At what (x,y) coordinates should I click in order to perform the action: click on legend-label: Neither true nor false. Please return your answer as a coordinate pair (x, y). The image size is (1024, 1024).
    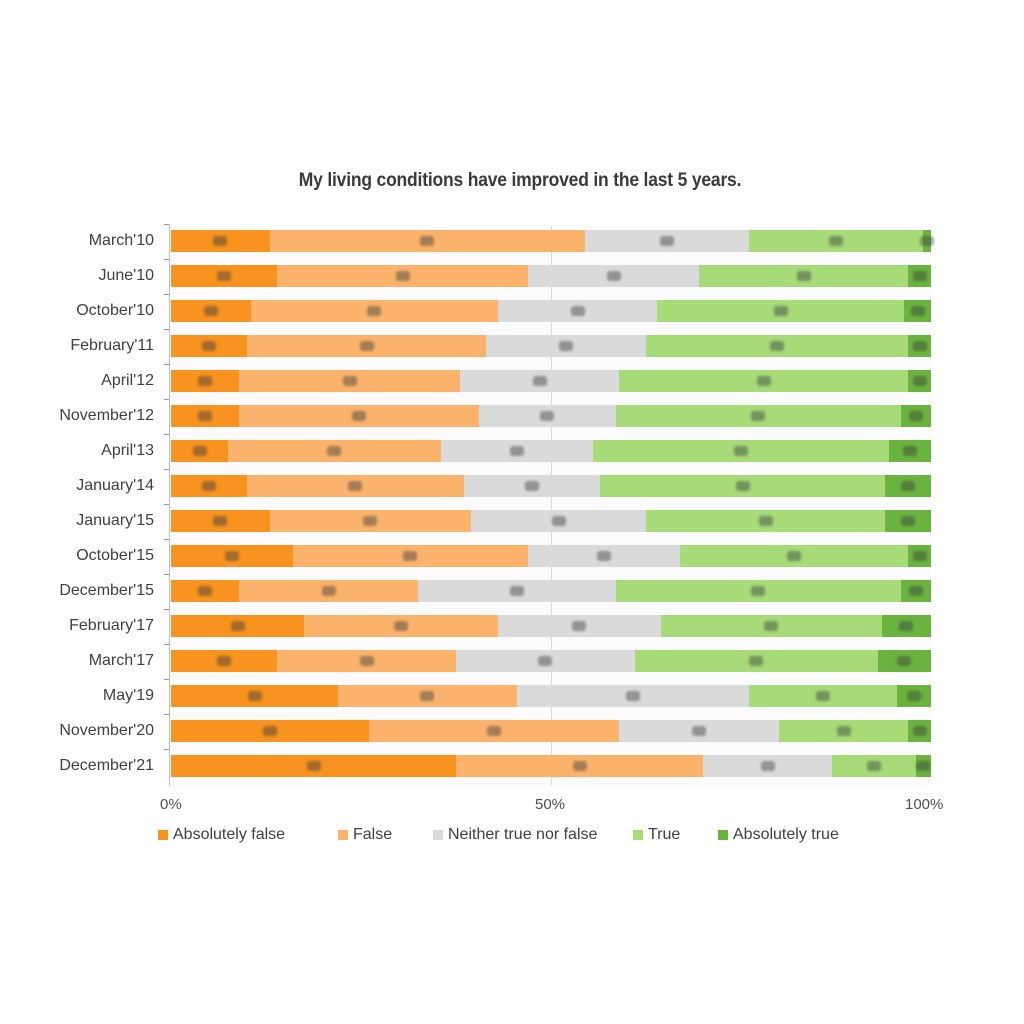
    Looking at the image, I should click on (523, 834).